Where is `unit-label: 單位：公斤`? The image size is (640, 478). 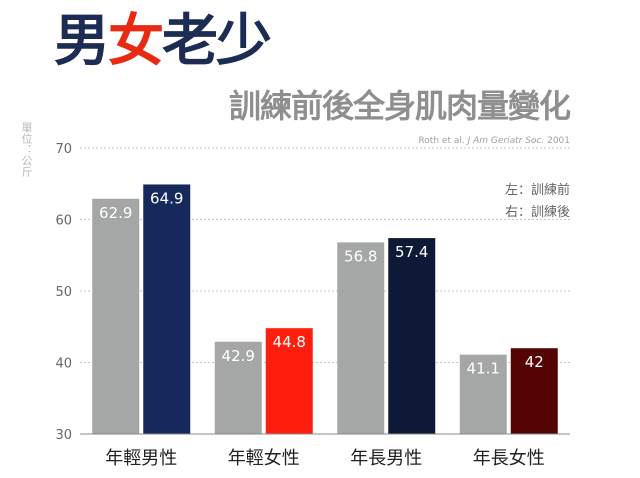
unit-label: 單位：公斤 is located at coordinates (26, 149).